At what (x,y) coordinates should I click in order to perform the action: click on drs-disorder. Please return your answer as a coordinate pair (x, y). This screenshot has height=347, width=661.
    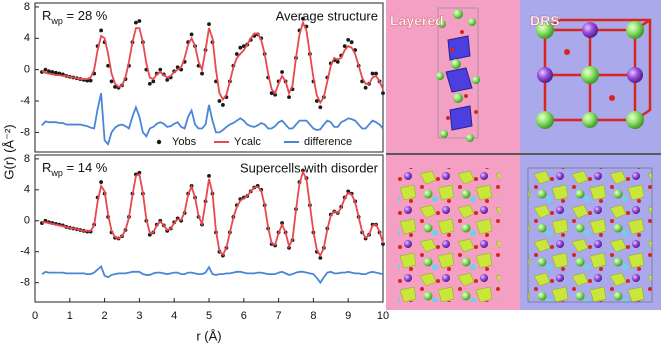
    Looking at the image, I should click on (590, 235).